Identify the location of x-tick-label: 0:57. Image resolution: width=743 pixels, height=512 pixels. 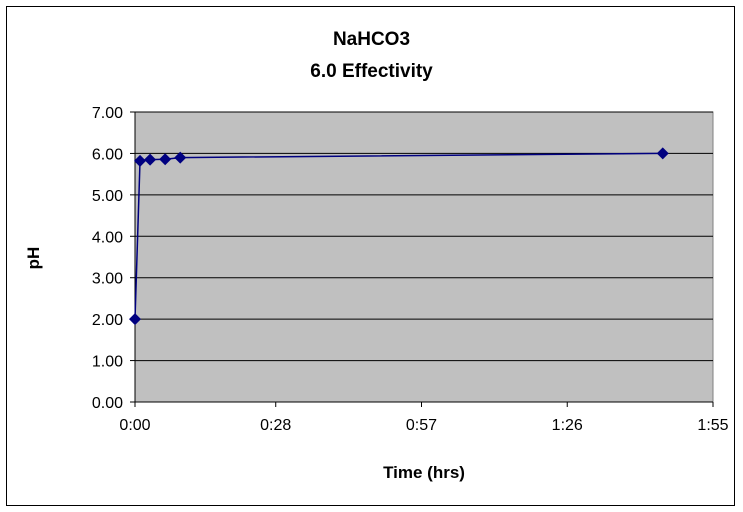
(421, 425).